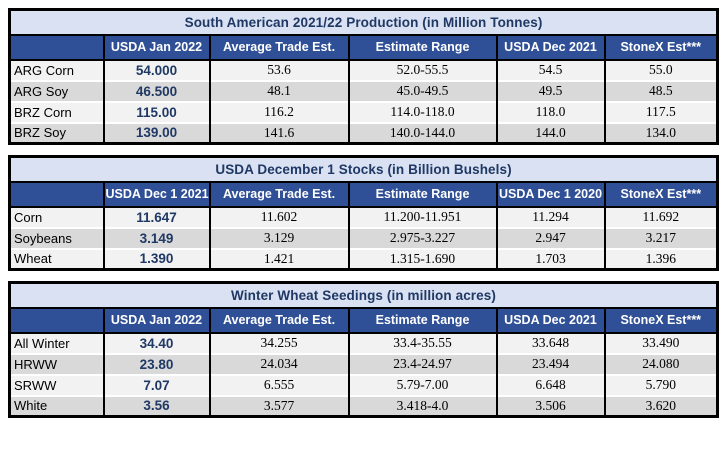 The image size is (723, 455). I want to click on value-cell: 48.1, so click(279, 90).